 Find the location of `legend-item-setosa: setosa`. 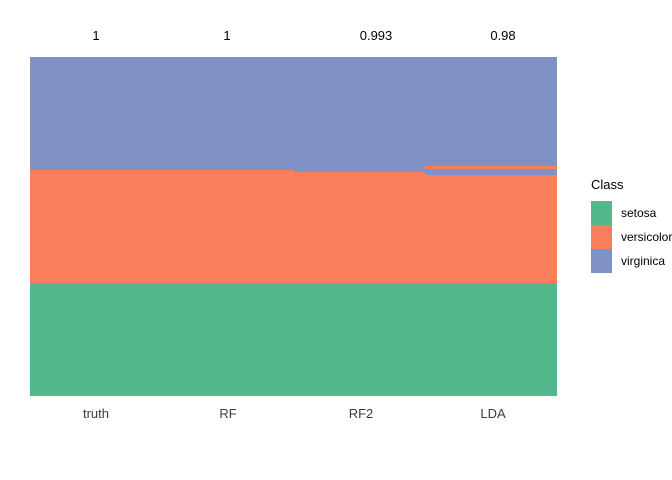

legend-item-setosa: setosa is located at coordinates (631, 213).